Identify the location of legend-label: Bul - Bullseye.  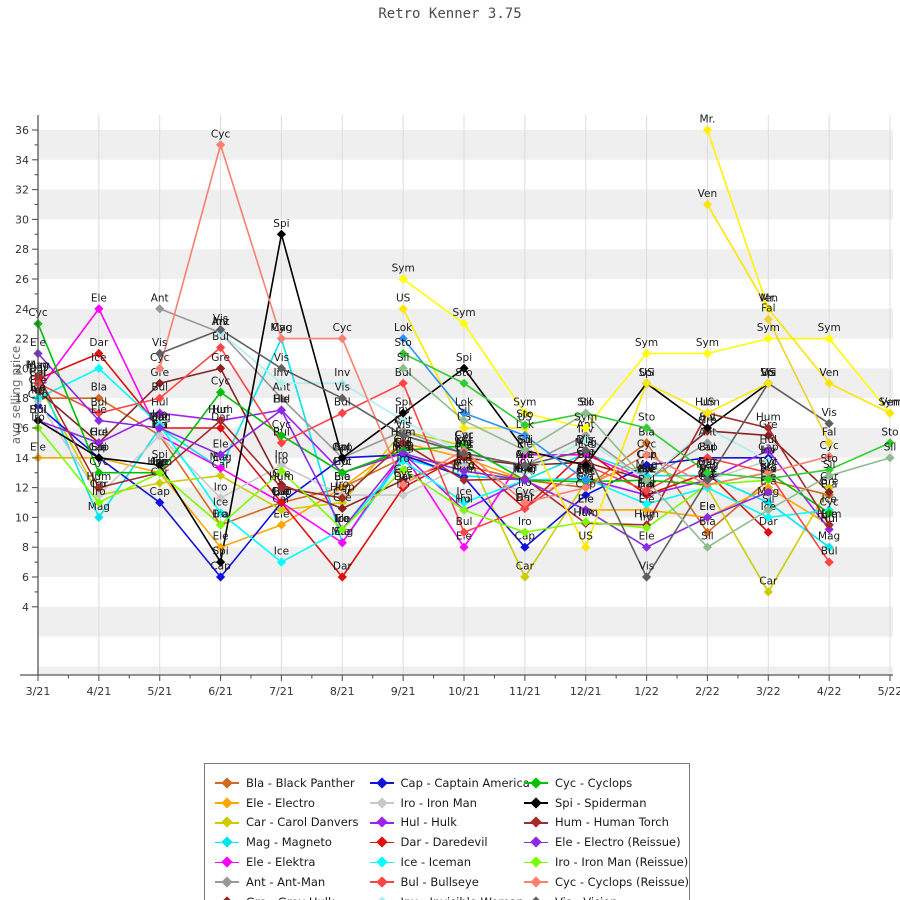
(439, 881).